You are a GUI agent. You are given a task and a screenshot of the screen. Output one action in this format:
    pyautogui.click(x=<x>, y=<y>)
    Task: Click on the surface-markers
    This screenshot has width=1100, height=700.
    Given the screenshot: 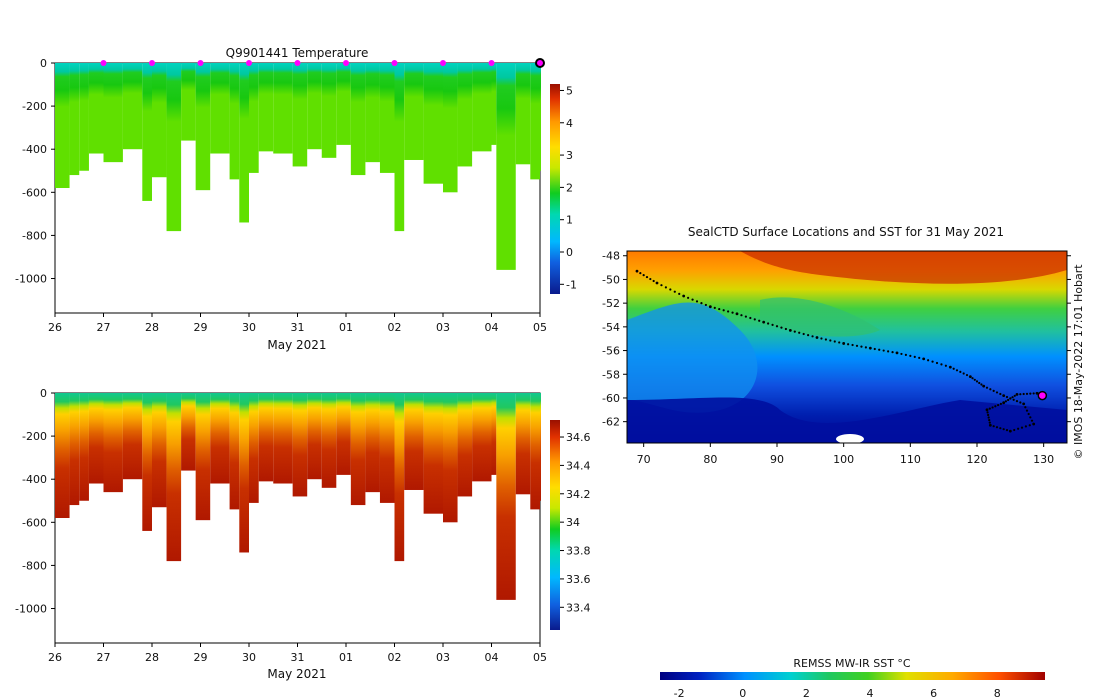 What is the action you would take?
    pyautogui.click(x=322, y=63)
    